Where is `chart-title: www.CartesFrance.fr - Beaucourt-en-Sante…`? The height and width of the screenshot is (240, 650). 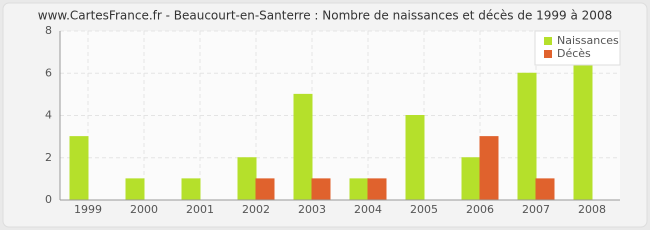 chart-title: www.CartesFrance.fr - Beaucourt-en-Sante… is located at coordinates (325, 16).